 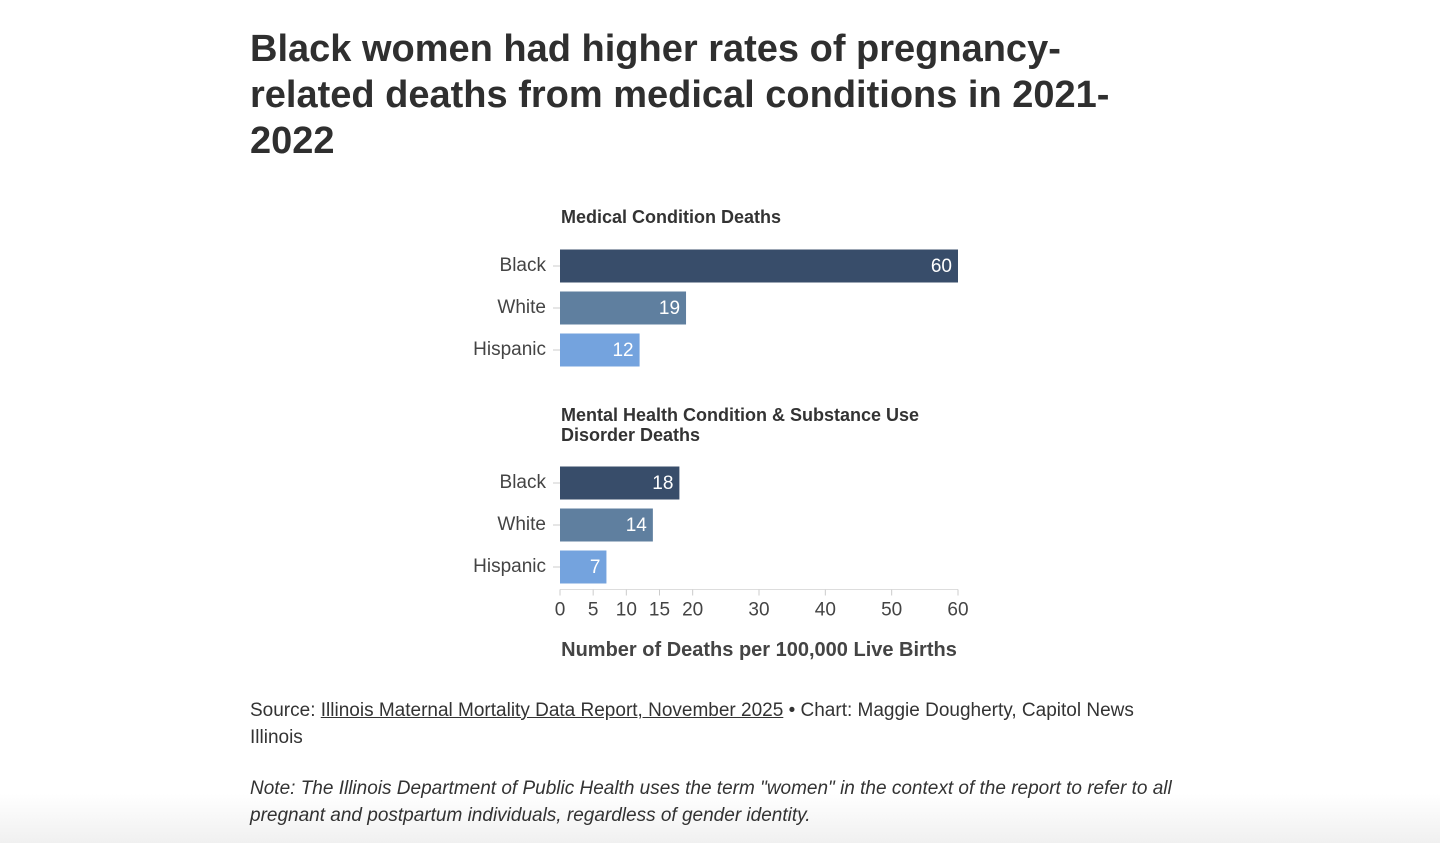 I want to click on source-prefix: Source:, so click(x=283, y=710).